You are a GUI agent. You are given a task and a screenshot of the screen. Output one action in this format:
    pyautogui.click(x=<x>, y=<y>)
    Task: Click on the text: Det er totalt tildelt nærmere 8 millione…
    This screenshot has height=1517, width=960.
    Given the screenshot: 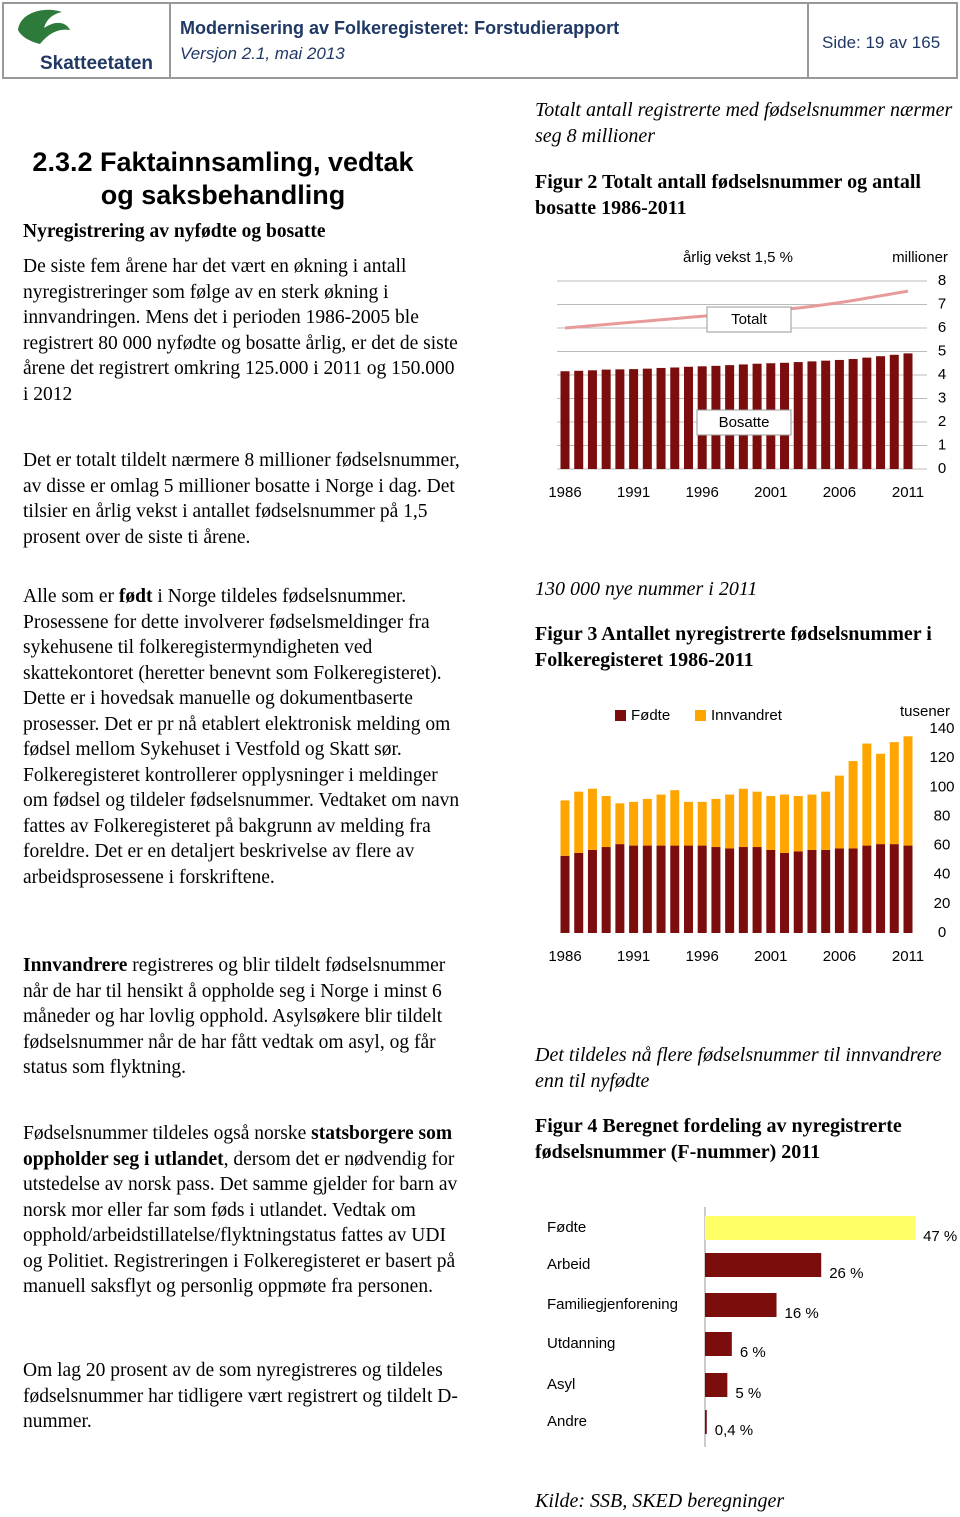 What is the action you would take?
    pyautogui.click(x=241, y=499)
    